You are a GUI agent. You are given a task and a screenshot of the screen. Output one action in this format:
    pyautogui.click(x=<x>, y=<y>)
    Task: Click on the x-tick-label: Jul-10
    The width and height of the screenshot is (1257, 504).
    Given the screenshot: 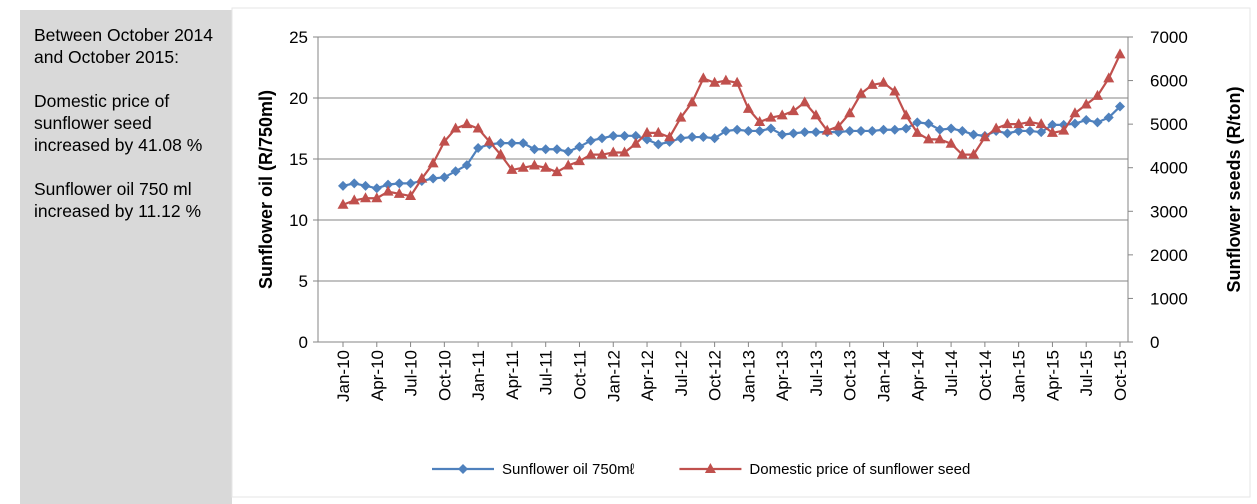 What is the action you would take?
    pyautogui.click(x=411, y=373)
    